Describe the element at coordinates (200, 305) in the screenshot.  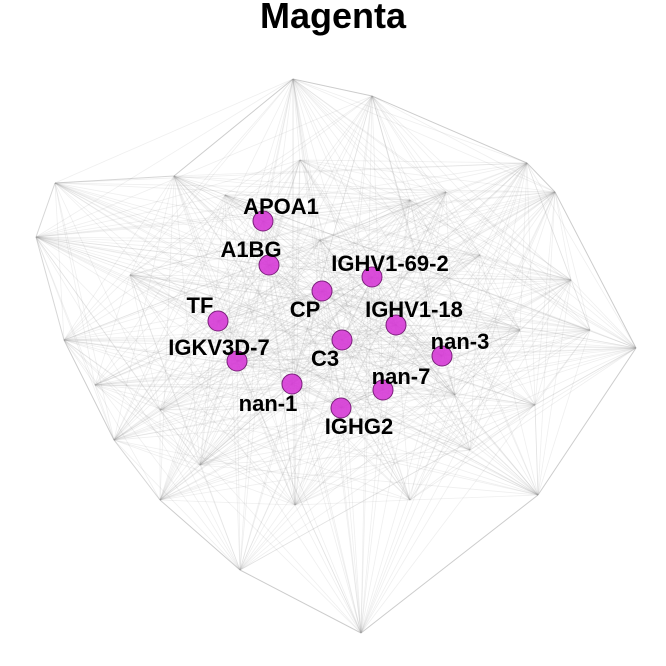
I see `node-label-tf: TF` at that location.